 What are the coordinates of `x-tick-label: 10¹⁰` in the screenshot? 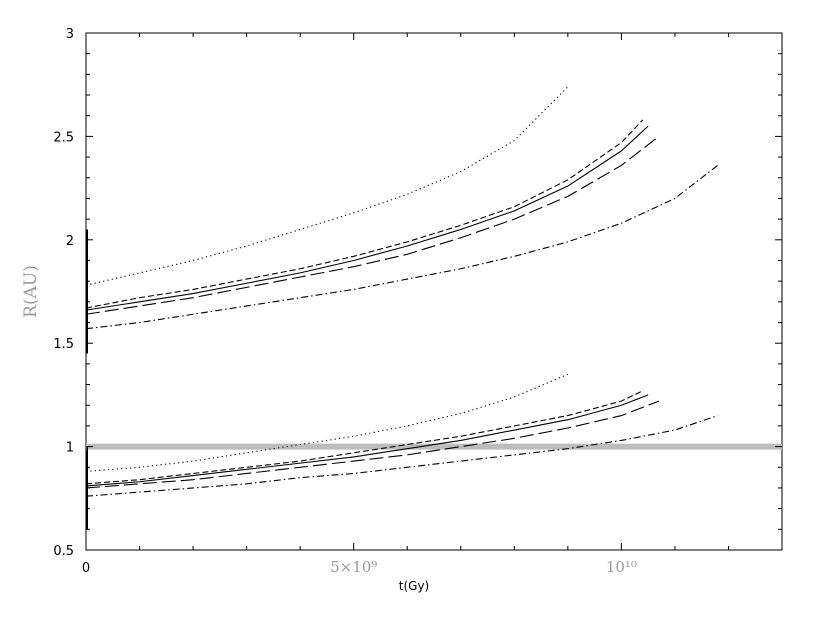 It's located at (621, 567).